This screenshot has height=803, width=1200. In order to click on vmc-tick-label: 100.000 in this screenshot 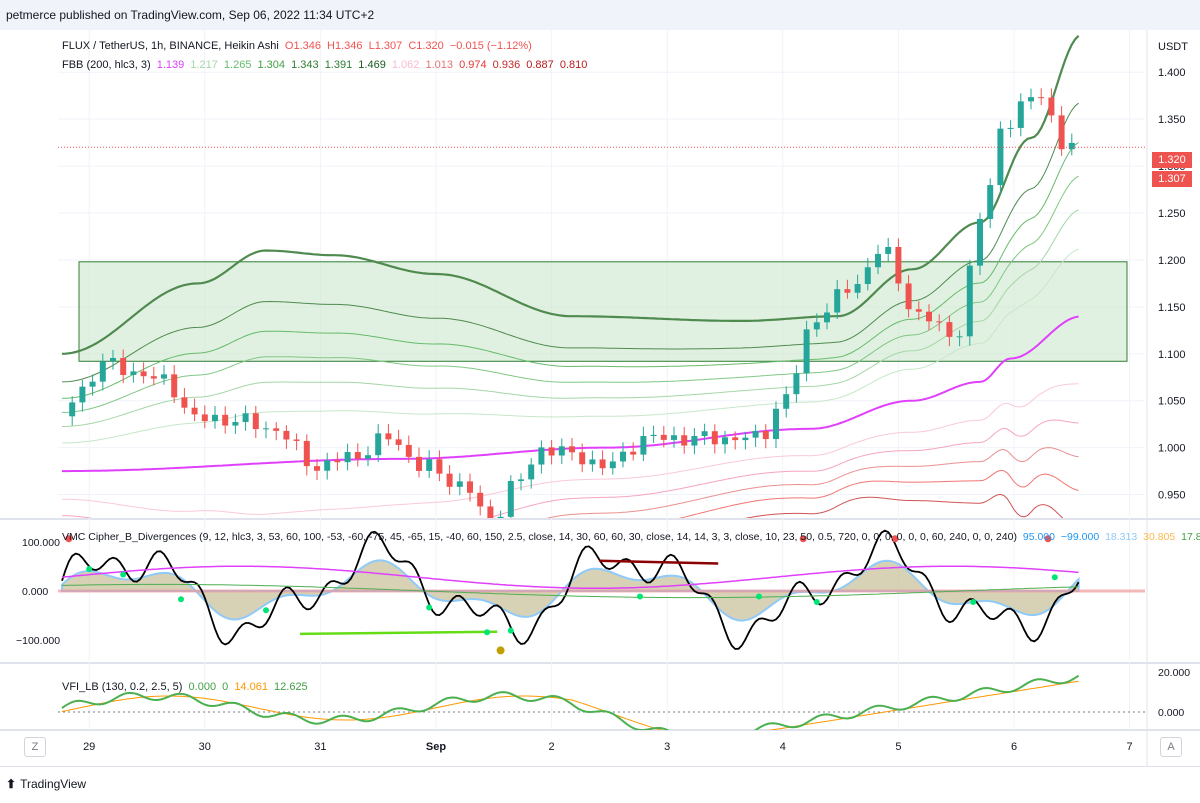, I will do `click(41, 543)`.